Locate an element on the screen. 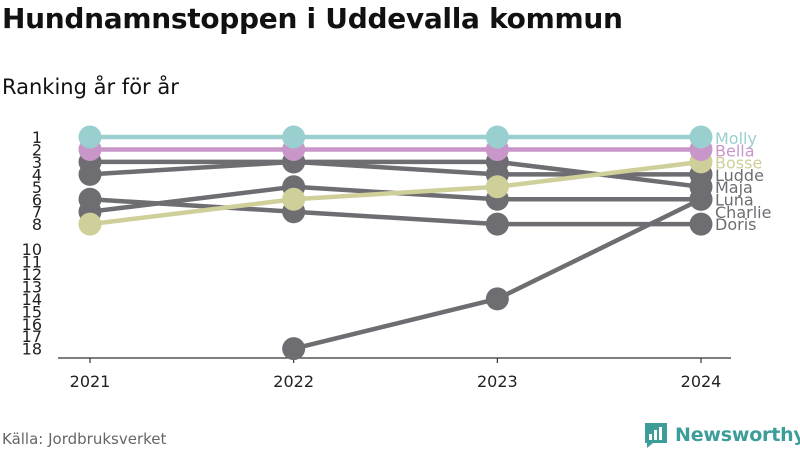 The image size is (800, 450). series-label-bosse: Bosse is located at coordinates (738, 163).